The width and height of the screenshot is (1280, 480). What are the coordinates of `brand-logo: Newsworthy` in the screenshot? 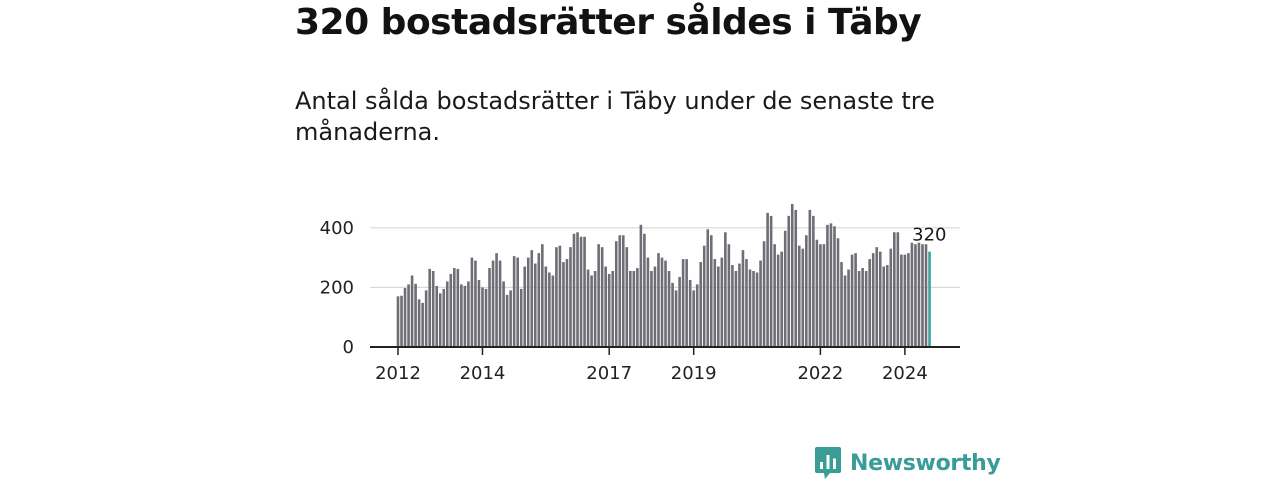 It's located at (907, 463).